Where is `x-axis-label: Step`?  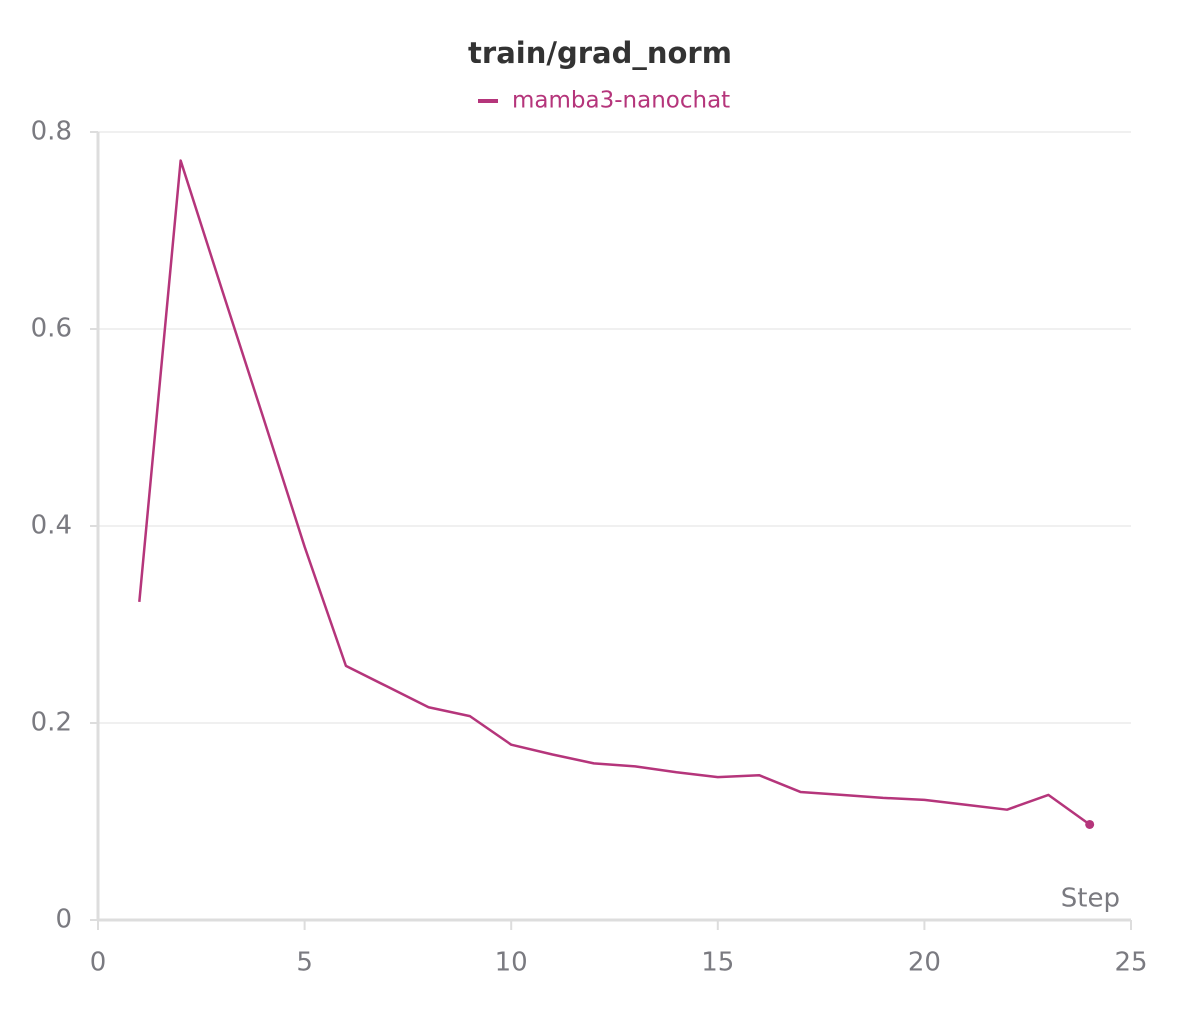
x-axis-label: Step is located at coordinates (1090, 899).